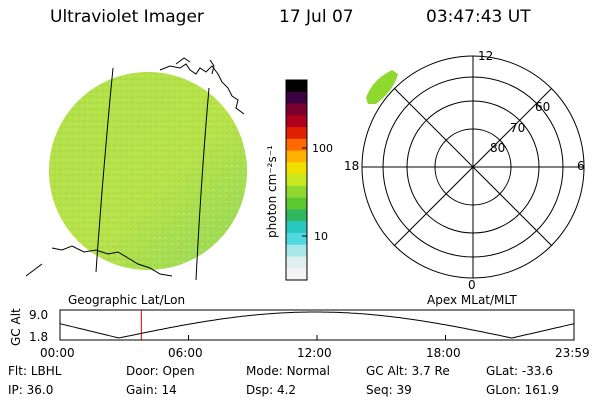 The height and width of the screenshot is (400, 600). Describe the element at coordinates (478, 17) in the screenshot. I see `time-label: 03:47:43 UT` at that location.